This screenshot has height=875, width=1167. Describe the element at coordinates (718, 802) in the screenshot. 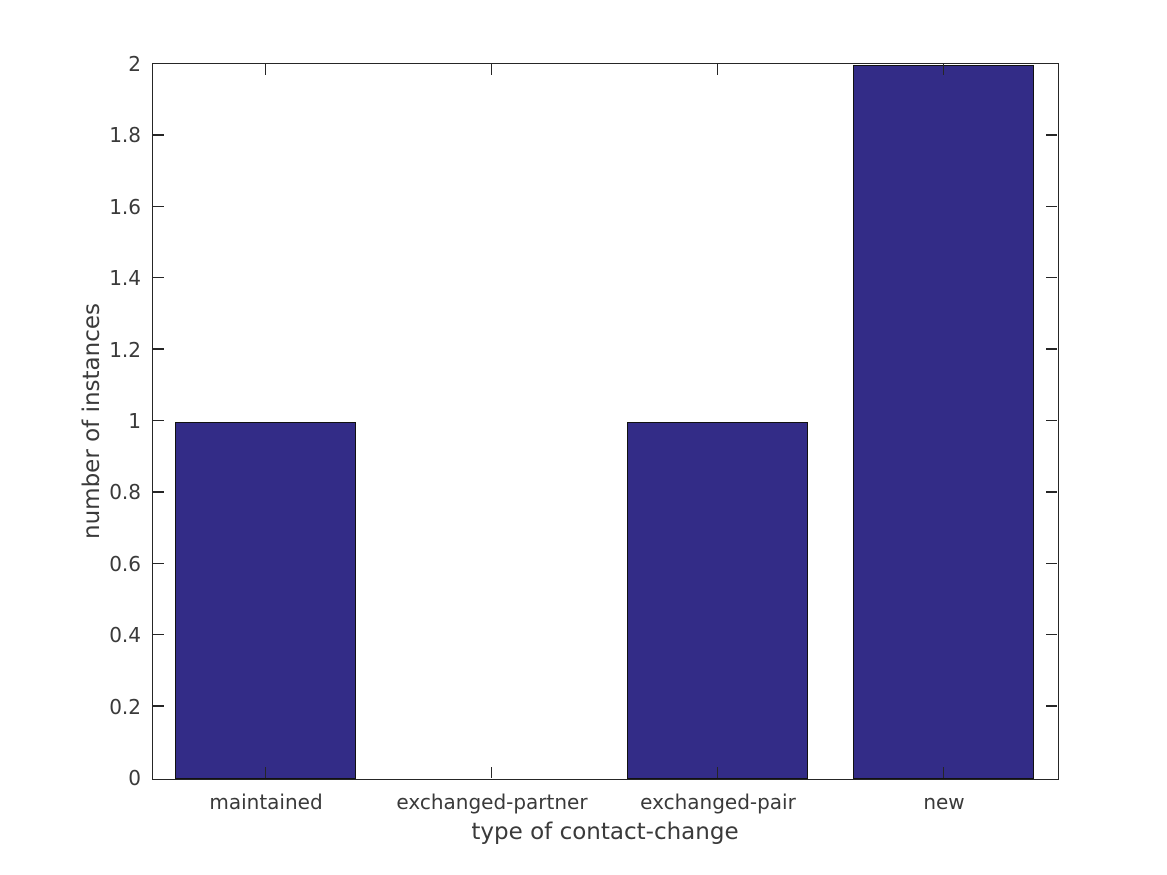

I see `x-tick-label: exchanged-pair` at that location.